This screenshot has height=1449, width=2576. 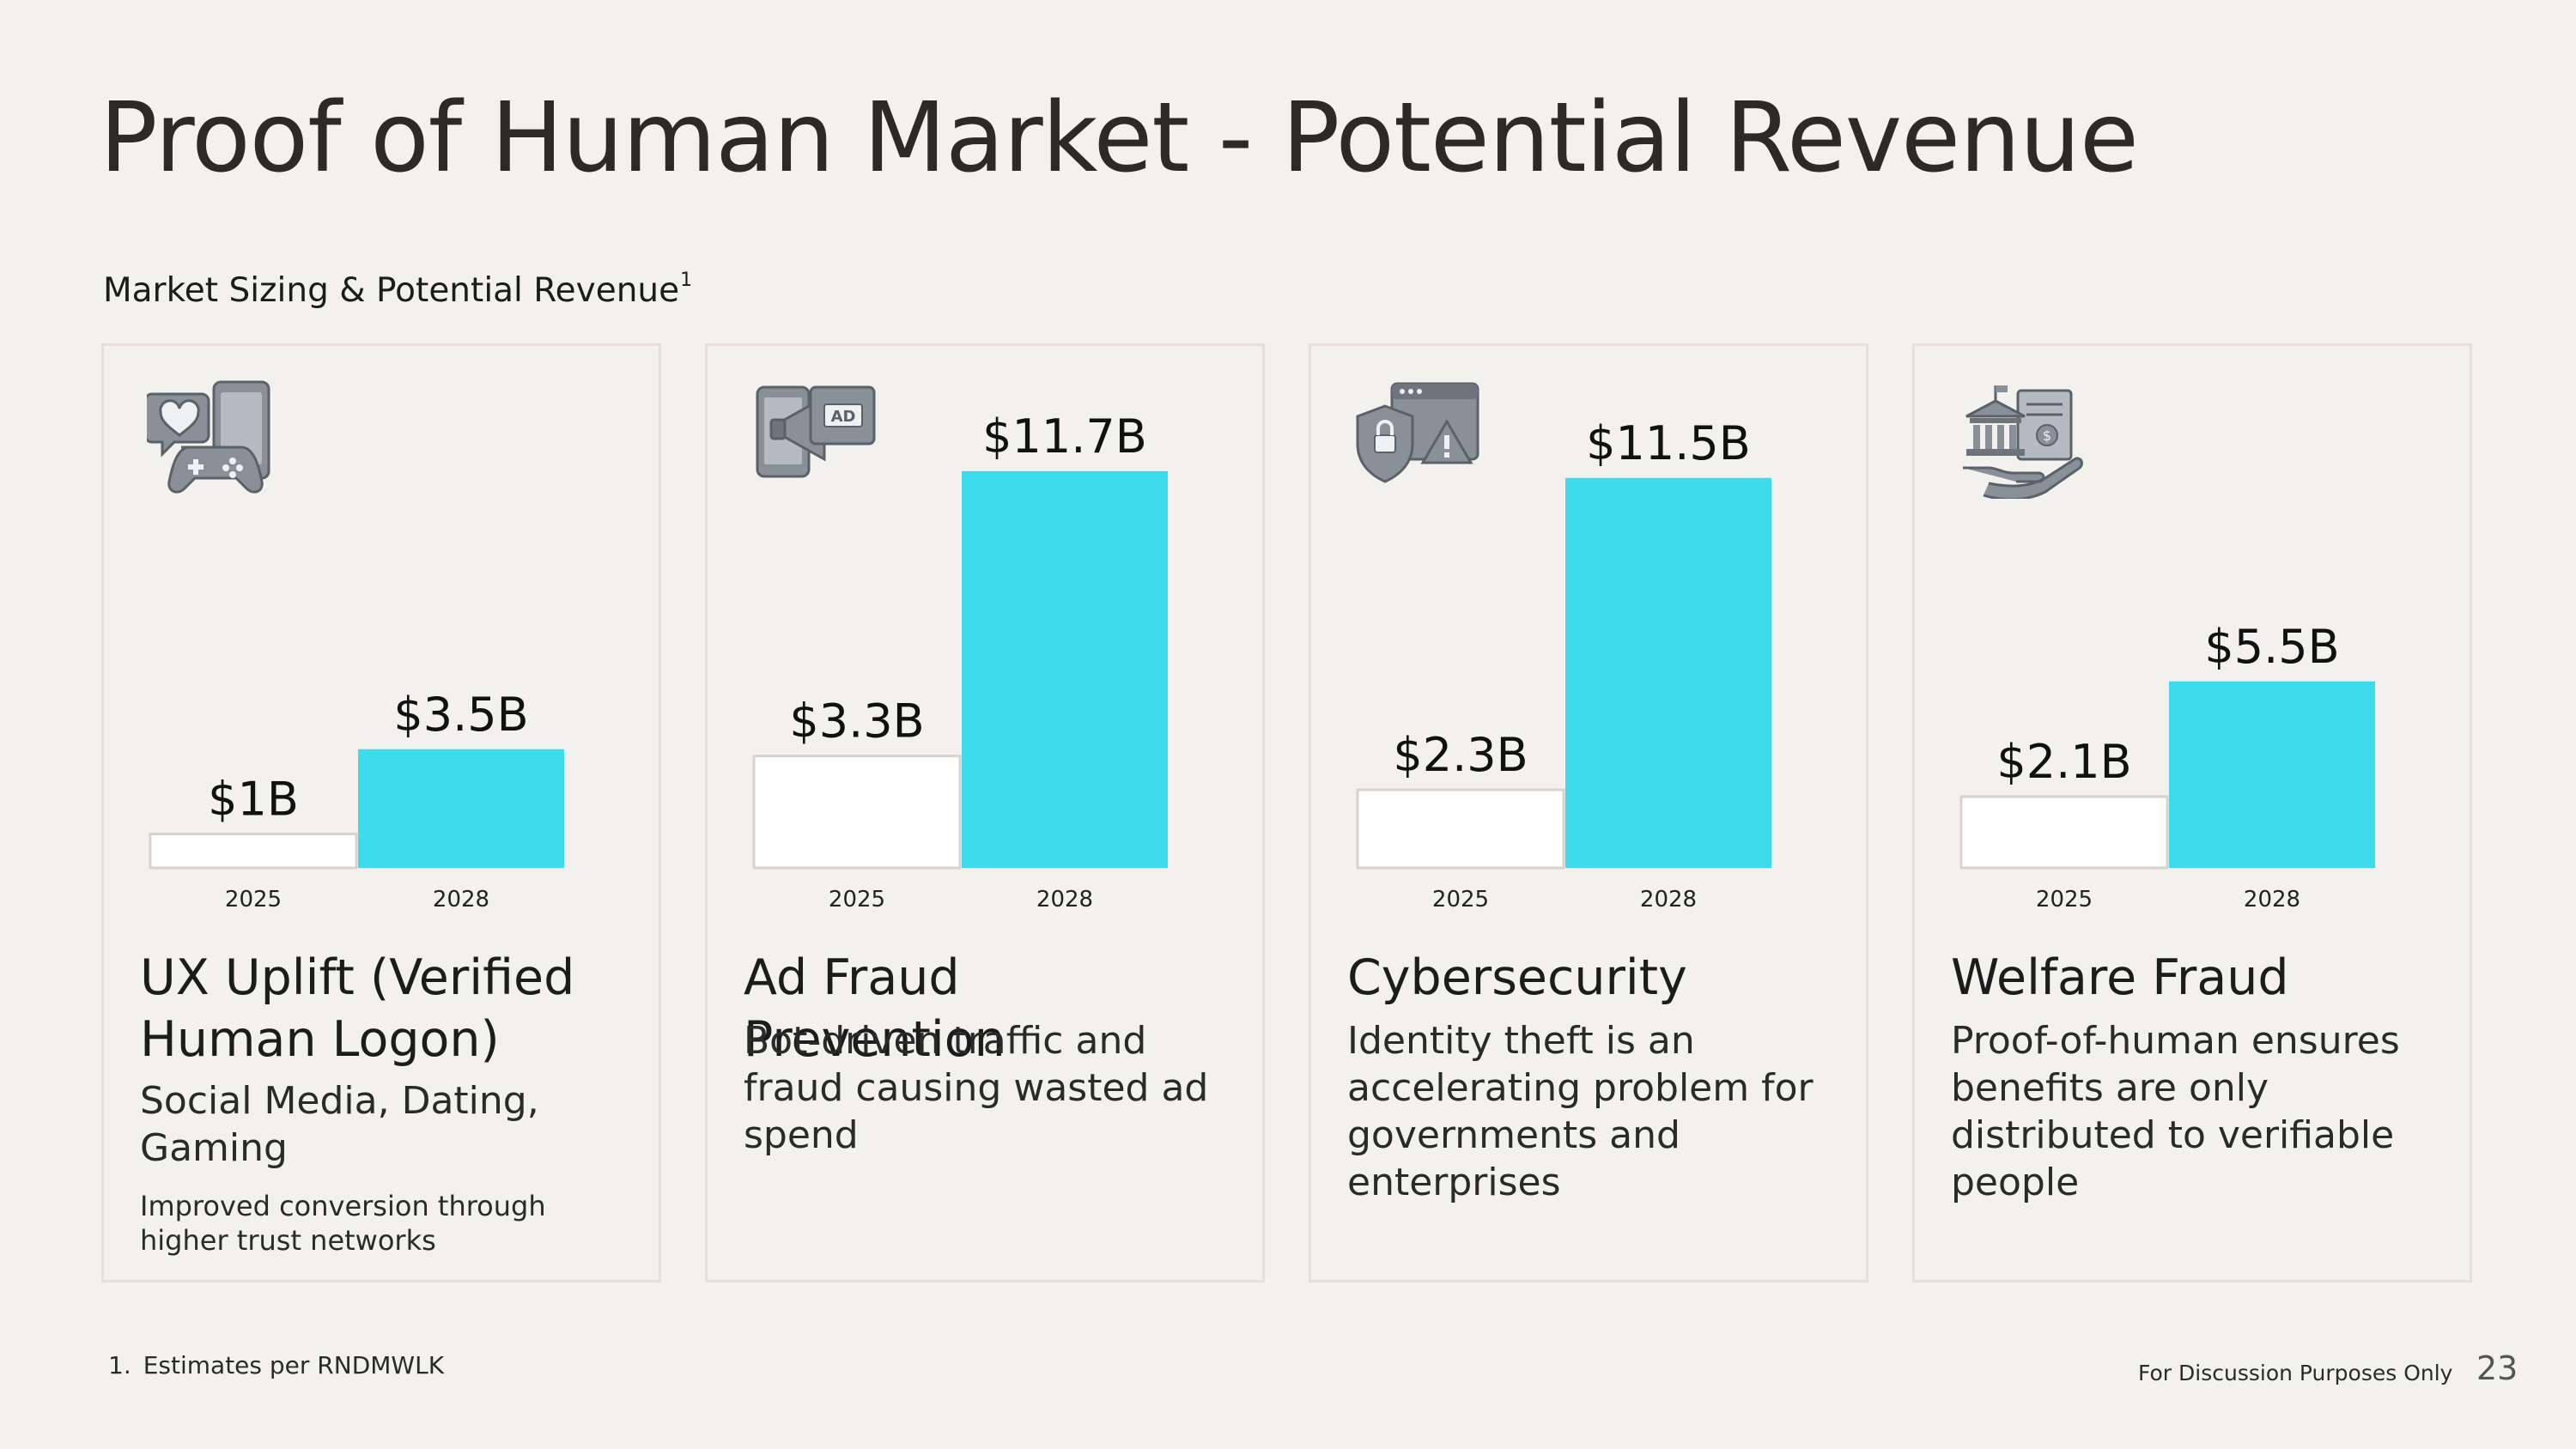 What do you see at coordinates (1064, 436) in the screenshot?
I see `value-label-2028: $11.7B` at bounding box center [1064, 436].